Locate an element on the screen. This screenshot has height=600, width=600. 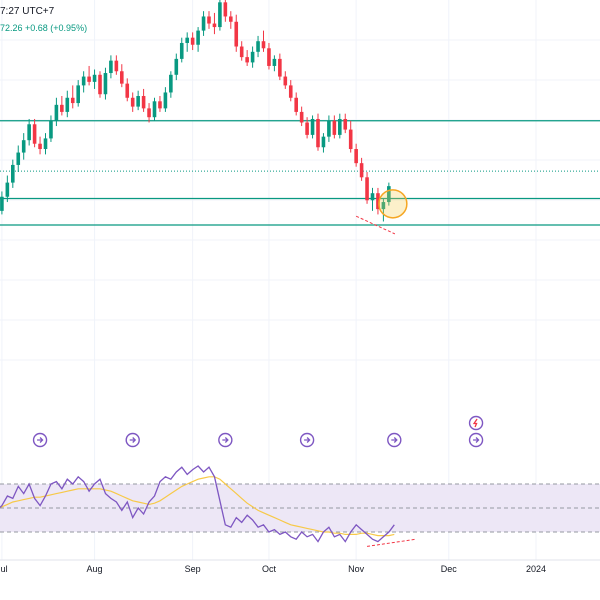
rsi-band is located at coordinates (300, 508).